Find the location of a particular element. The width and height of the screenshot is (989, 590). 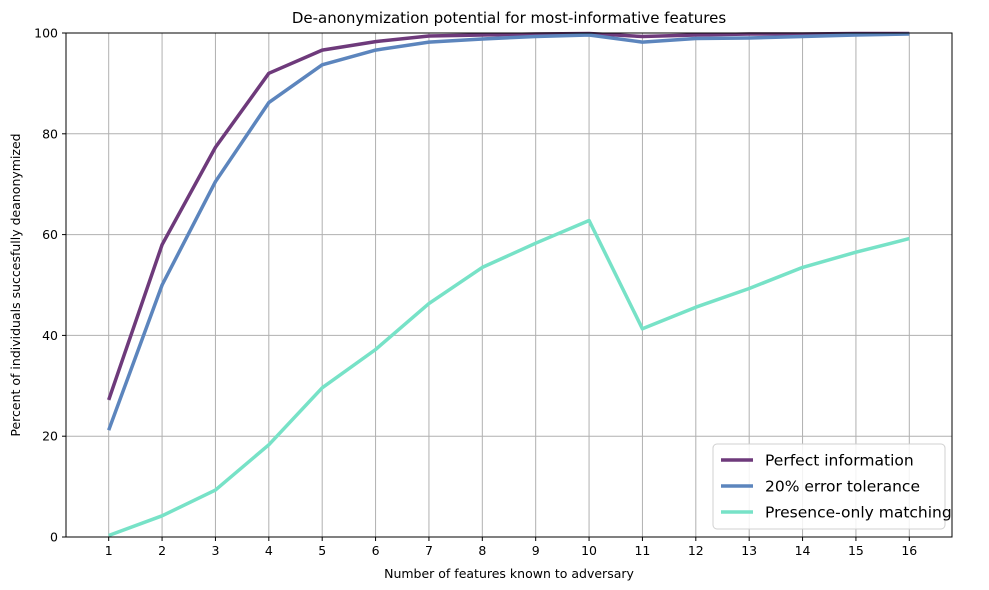

x-tick-label: 6 is located at coordinates (376, 550).